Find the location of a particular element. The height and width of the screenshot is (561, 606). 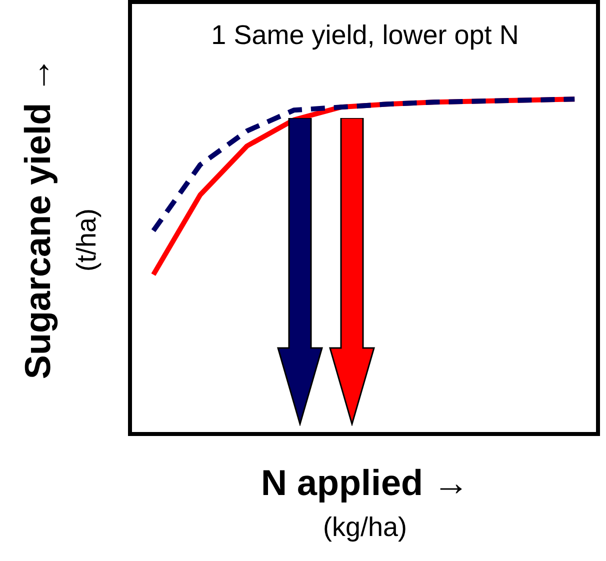

x-axis-title: N applied → is located at coordinates (365, 483).